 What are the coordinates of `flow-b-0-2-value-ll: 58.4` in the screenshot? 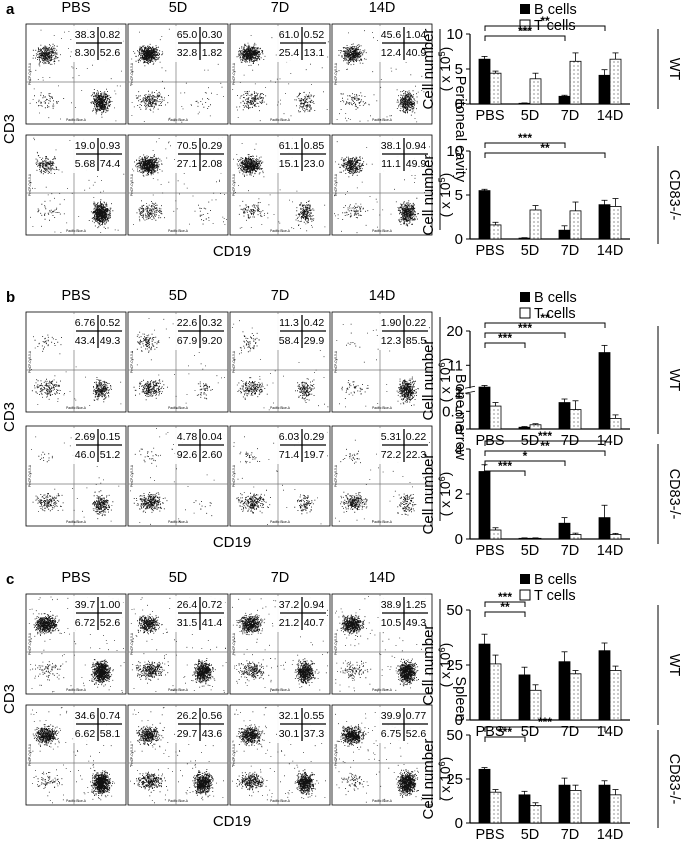 It's located at (289, 341).